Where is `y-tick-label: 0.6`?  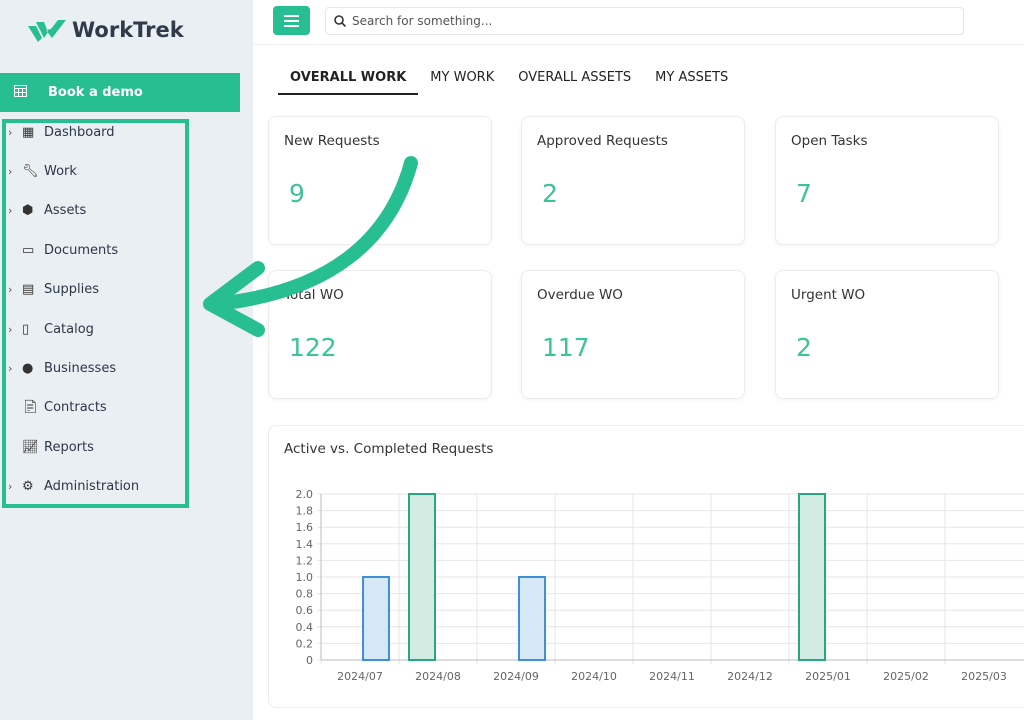
y-tick-label: 0.6 is located at coordinates (305, 610).